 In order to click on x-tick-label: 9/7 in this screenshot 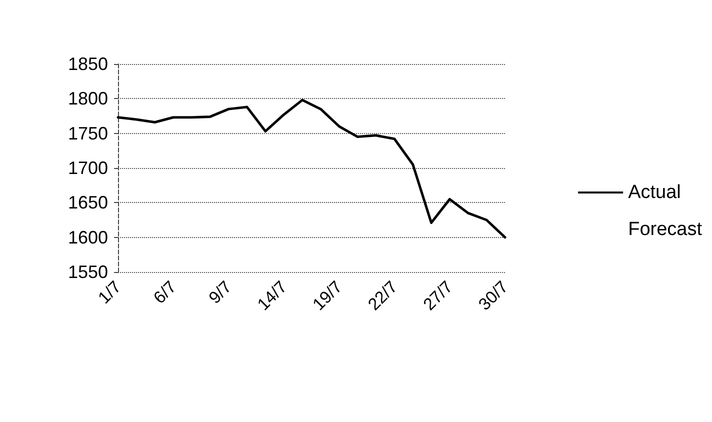, I will do `click(220, 292)`.